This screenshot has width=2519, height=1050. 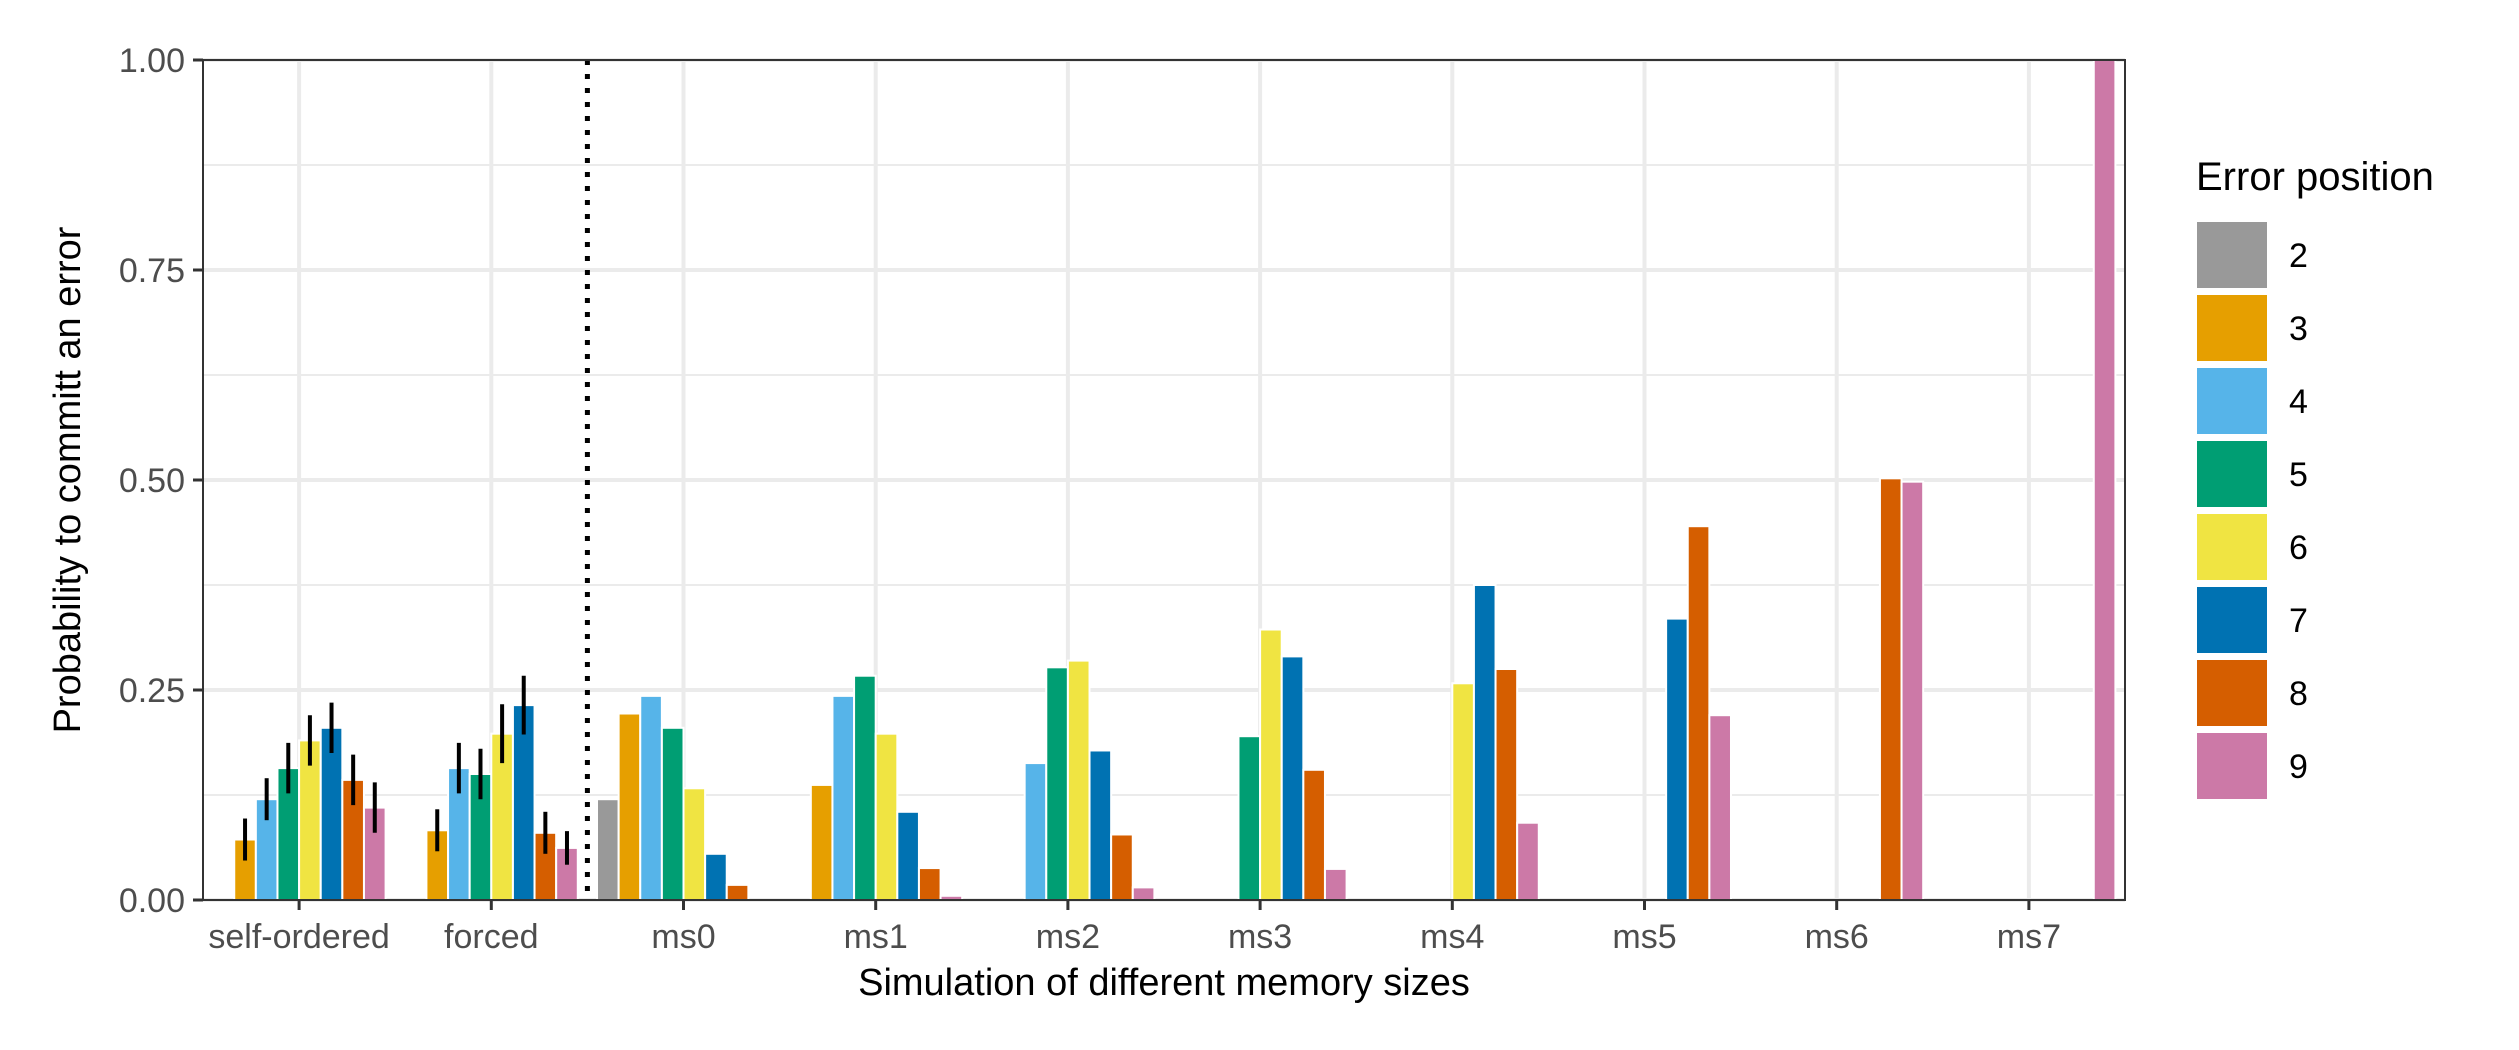 I want to click on x-tick-label: self-ordered, so click(x=298, y=937).